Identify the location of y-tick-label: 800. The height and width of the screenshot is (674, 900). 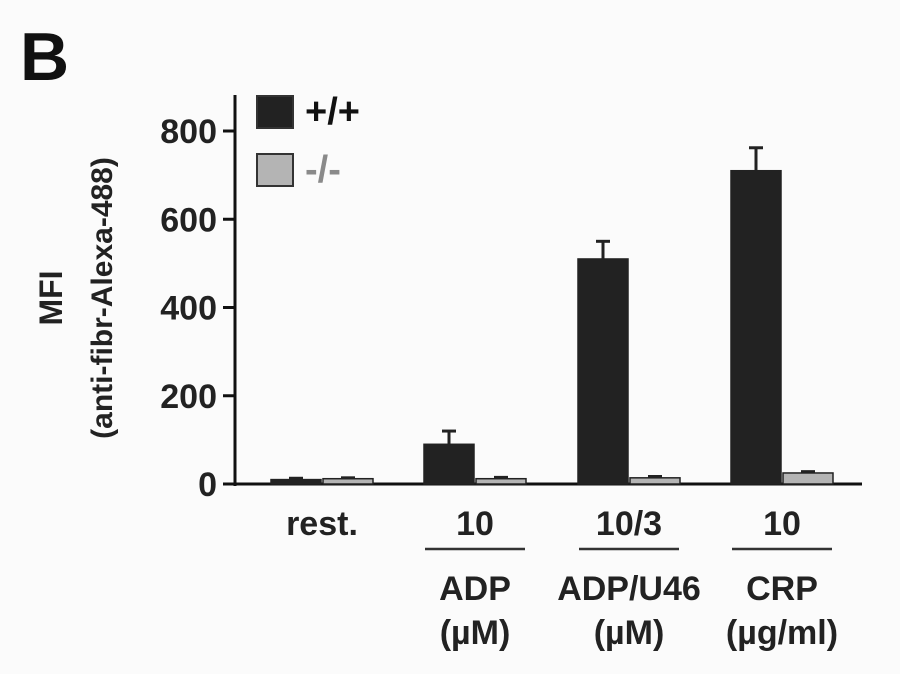
(188, 132).